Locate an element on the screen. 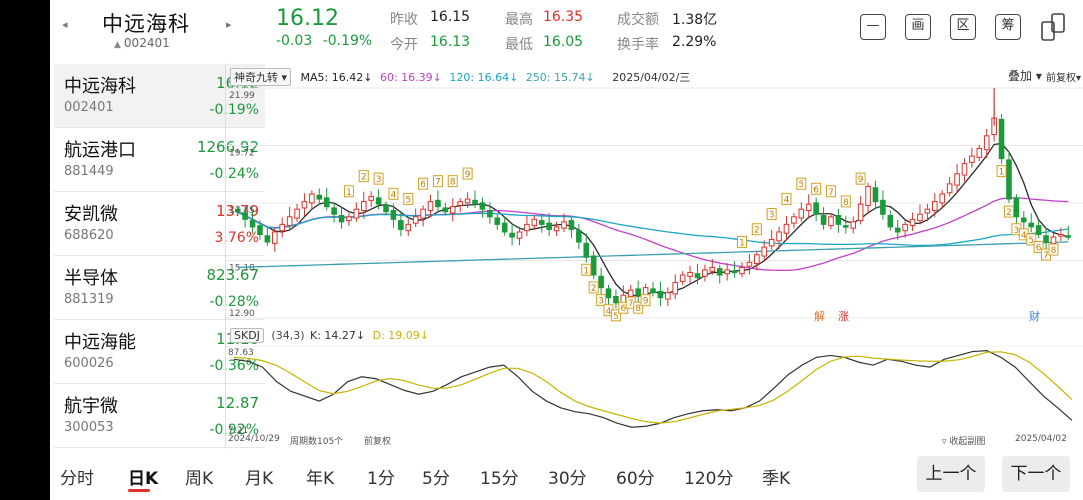 Image resolution: width=1083 pixels, height=500 pixels. skdj-plot: 87.63 7.21 is located at coordinates (654, 390).